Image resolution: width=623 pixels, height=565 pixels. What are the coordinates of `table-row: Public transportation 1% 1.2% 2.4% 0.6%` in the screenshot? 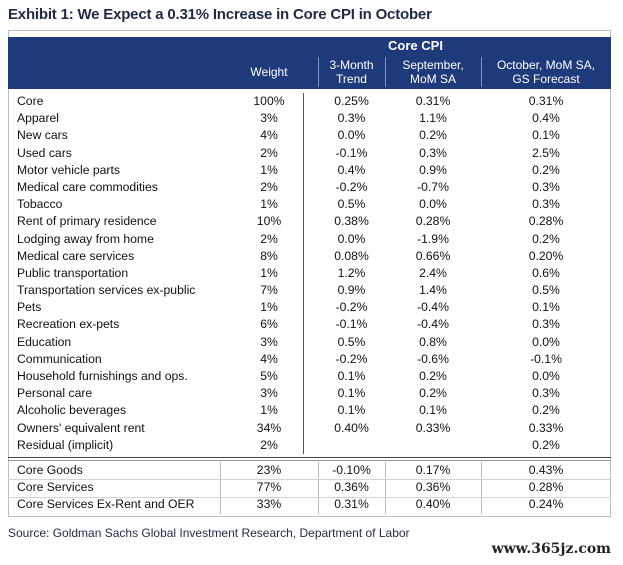 It's located at (309, 273).